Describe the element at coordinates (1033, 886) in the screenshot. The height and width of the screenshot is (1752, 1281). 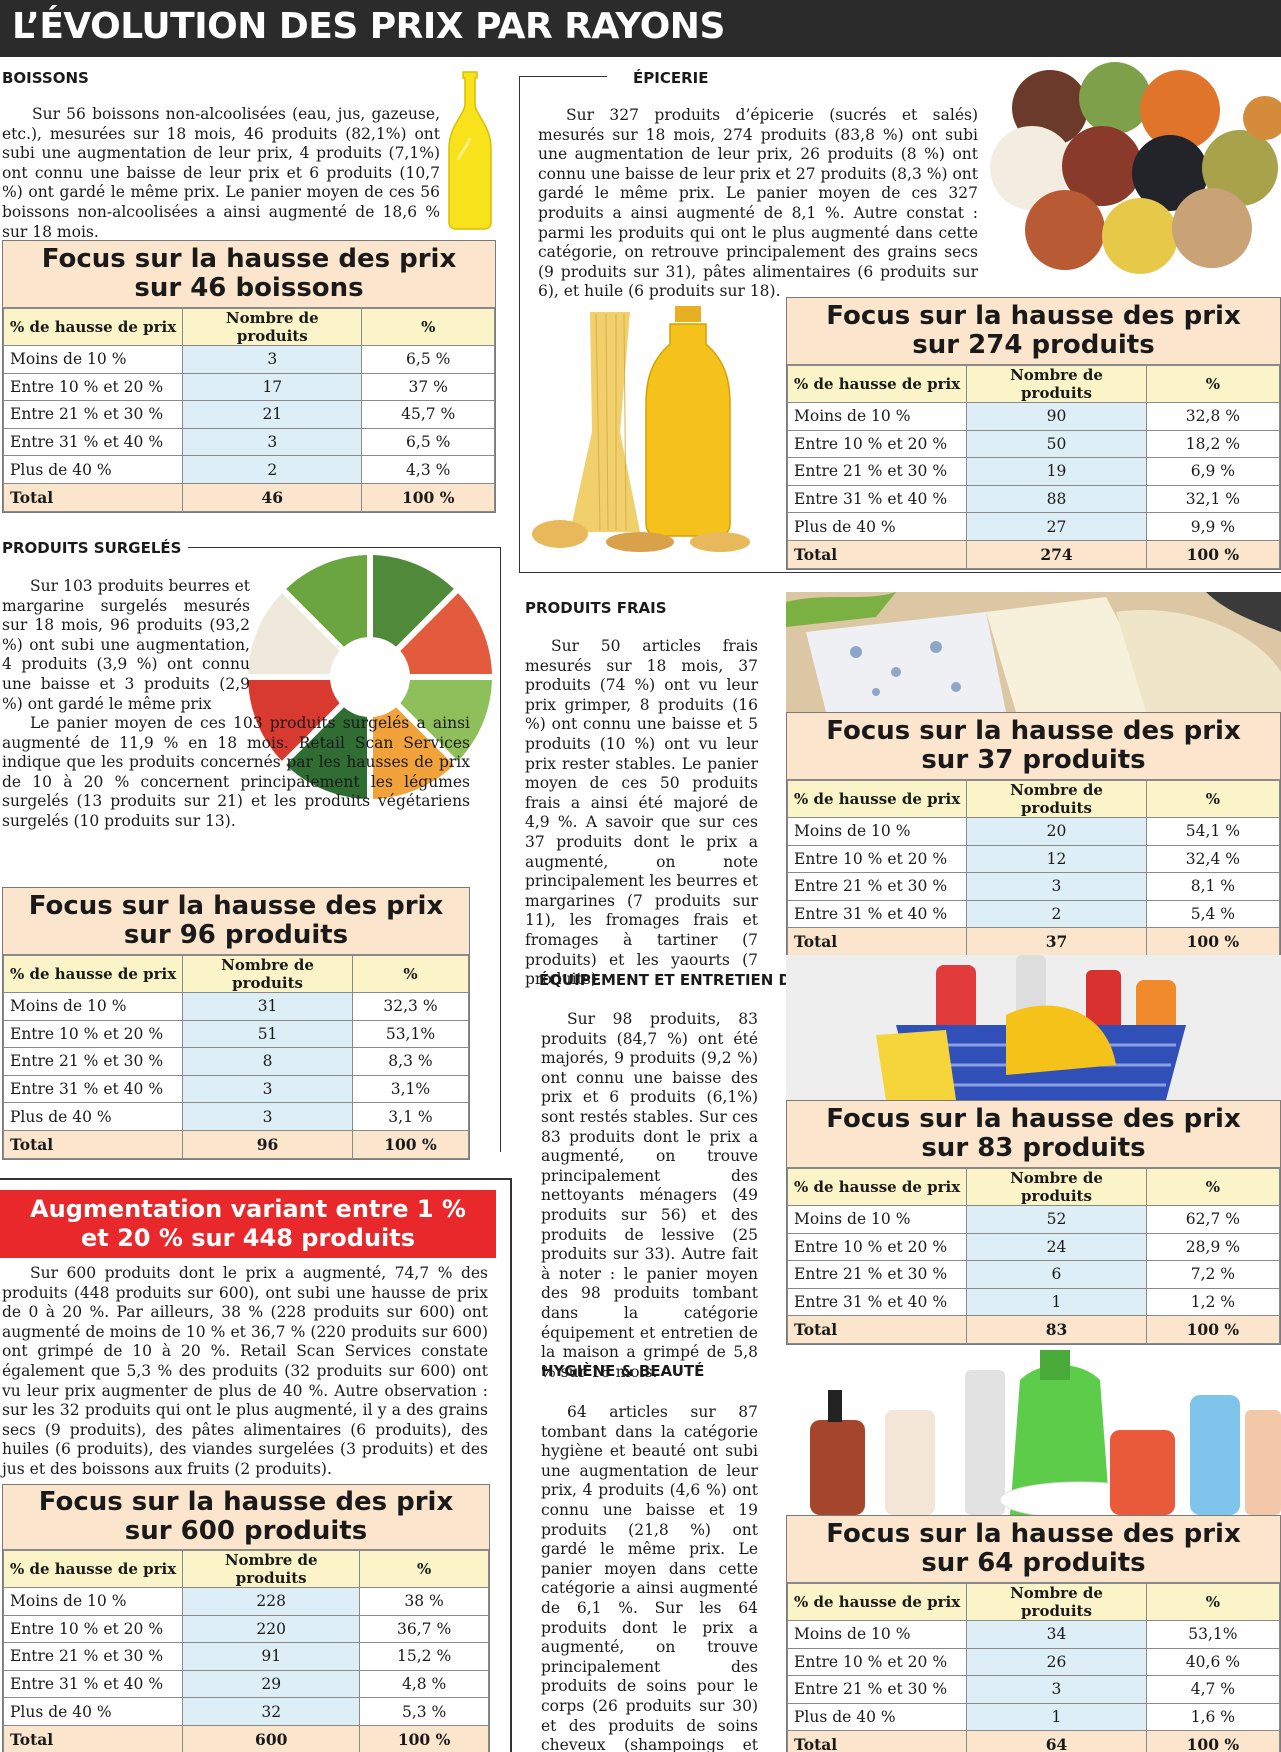
I see `table-row: Entre 21 % et 30 % 3 8,1 %` at that location.